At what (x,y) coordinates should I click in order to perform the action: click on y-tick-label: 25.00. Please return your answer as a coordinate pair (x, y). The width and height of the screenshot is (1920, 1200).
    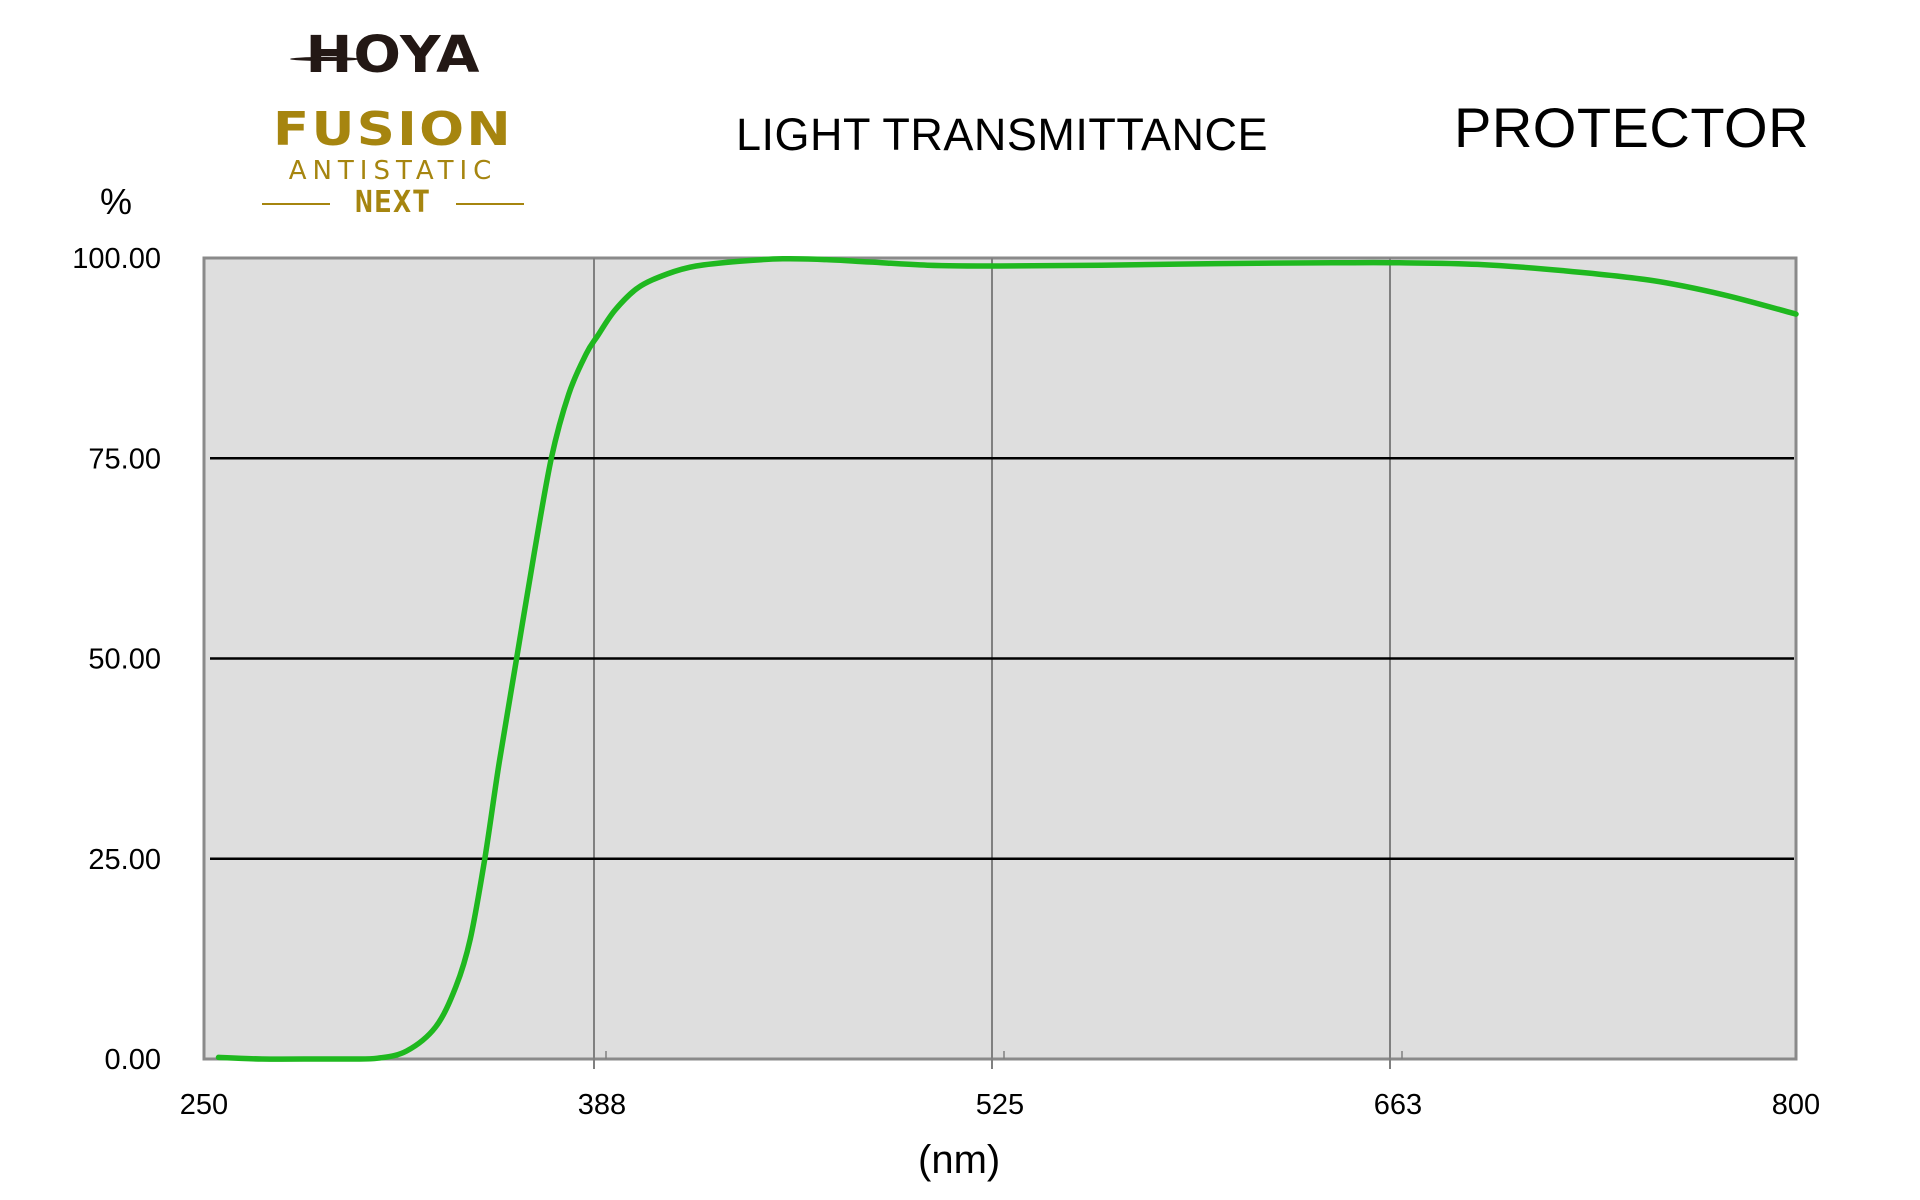
    Looking at the image, I should click on (124, 860).